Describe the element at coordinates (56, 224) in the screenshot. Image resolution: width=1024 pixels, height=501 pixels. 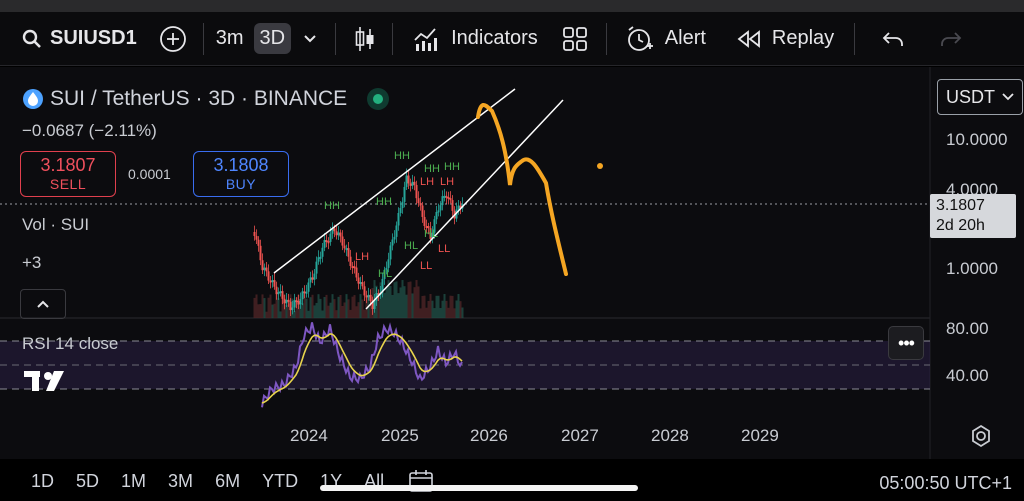
I see `volume-legend: Vol · SUI` at that location.